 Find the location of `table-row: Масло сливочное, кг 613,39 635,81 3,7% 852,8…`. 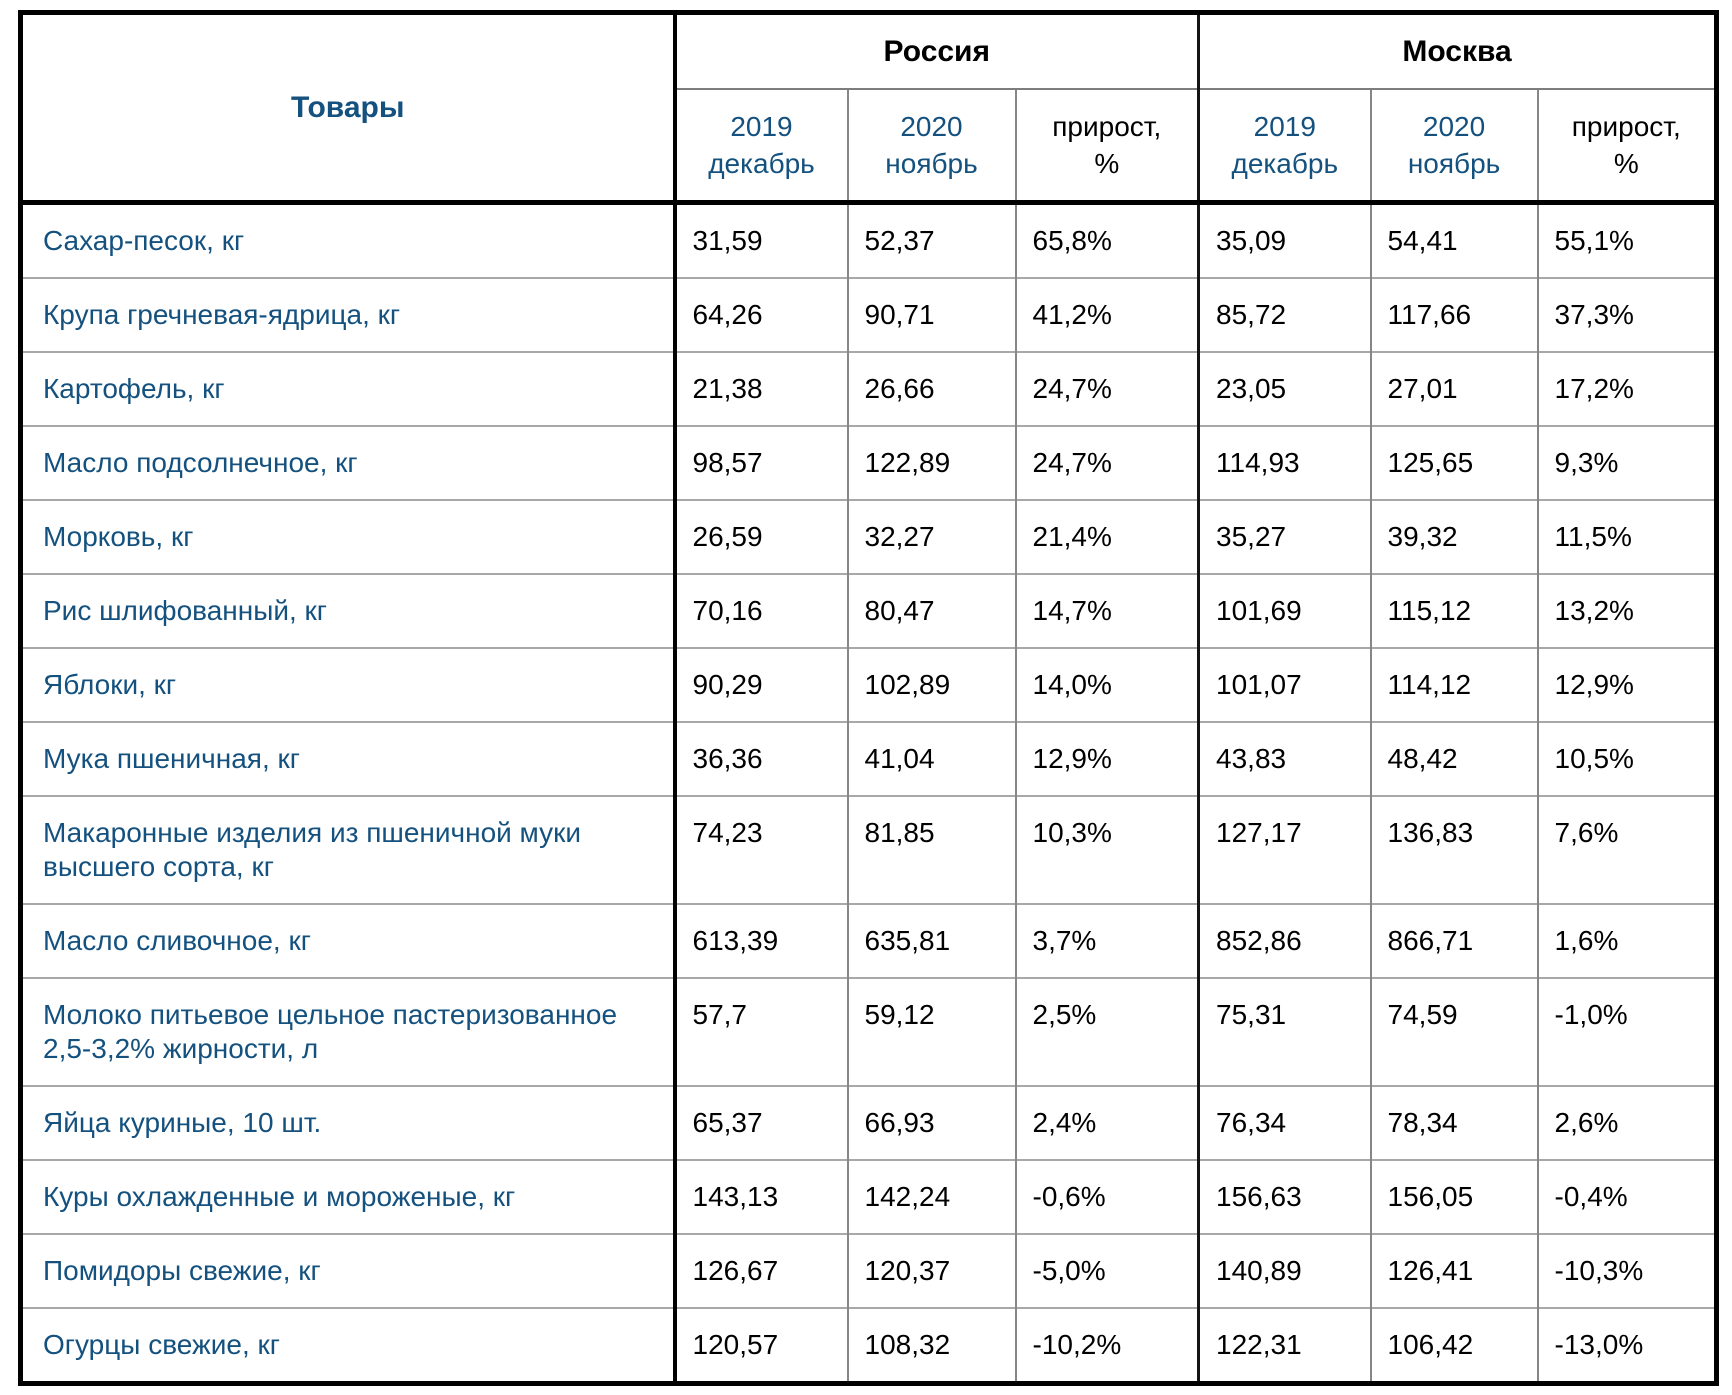

table-row: Масло сливочное, кг 613,39 635,81 3,7% 852,8… is located at coordinates (868, 940).